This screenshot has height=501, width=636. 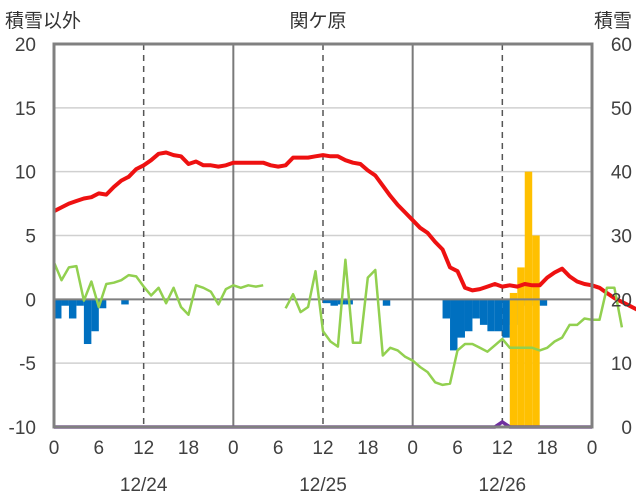 What do you see at coordinates (626, 428) in the screenshot?
I see `right-tick-label: 0` at bounding box center [626, 428].